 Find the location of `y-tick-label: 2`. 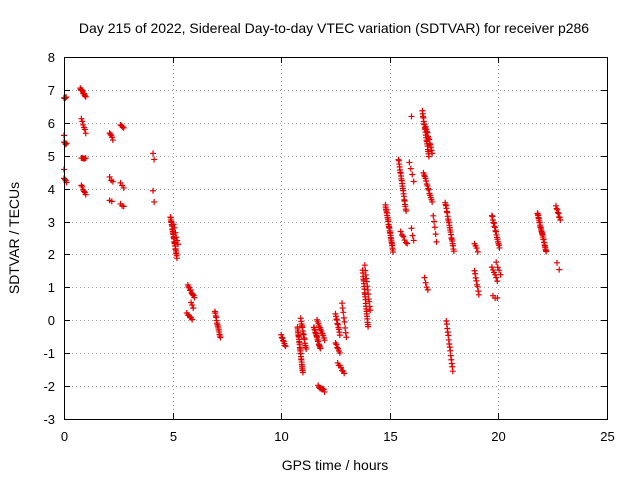

y-tick-label: 2 is located at coordinates (51, 254).